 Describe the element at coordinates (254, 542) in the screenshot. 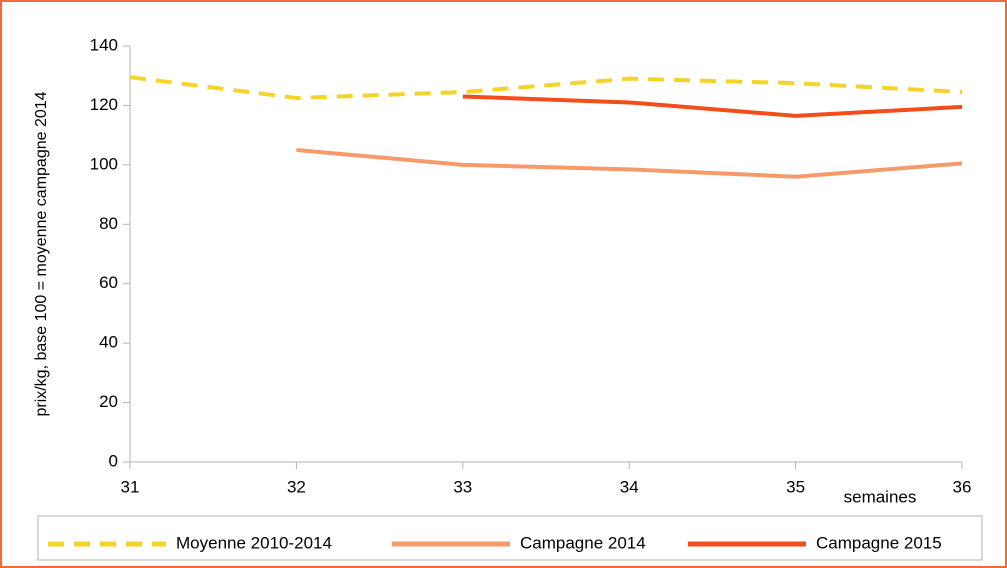

I see `legend-label: Moyenne 2010-2014` at that location.